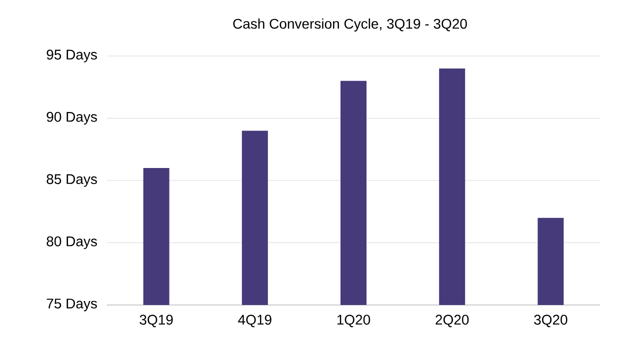 This screenshot has width=622, height=348. What do you see at coordinates (156, 321) in the screenshot?
I see `x-tick-label: 3Q19` at bounding box center [156, 321].